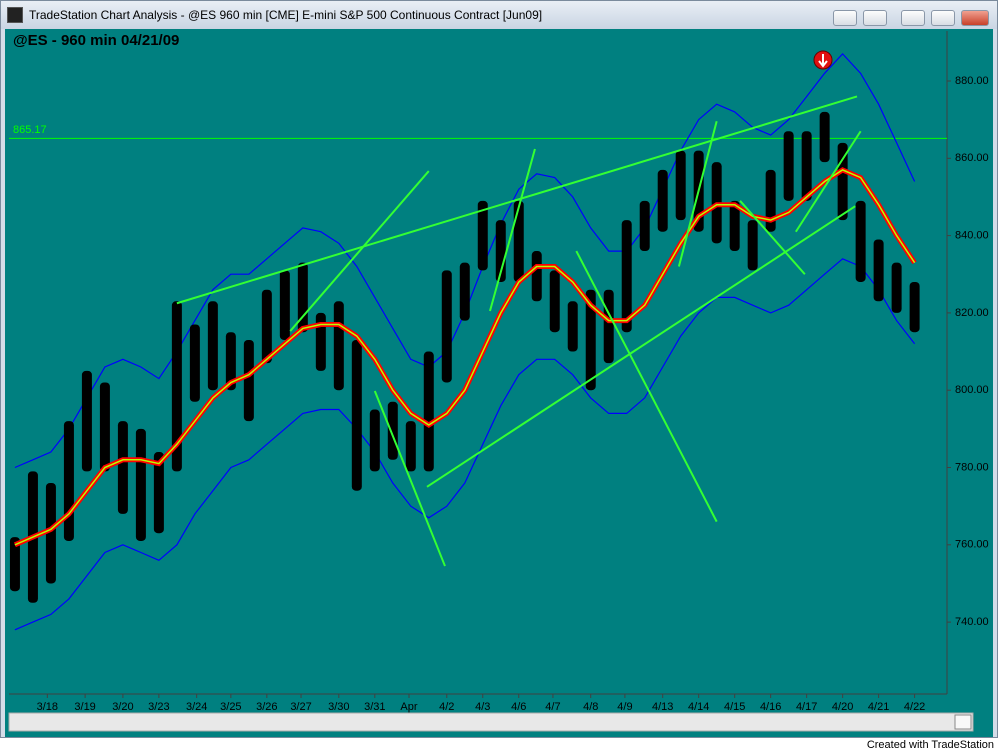 The height and width of the screenshot is (753, 998). I want to click on y-tick-label: 840.00, so click(972, 236).